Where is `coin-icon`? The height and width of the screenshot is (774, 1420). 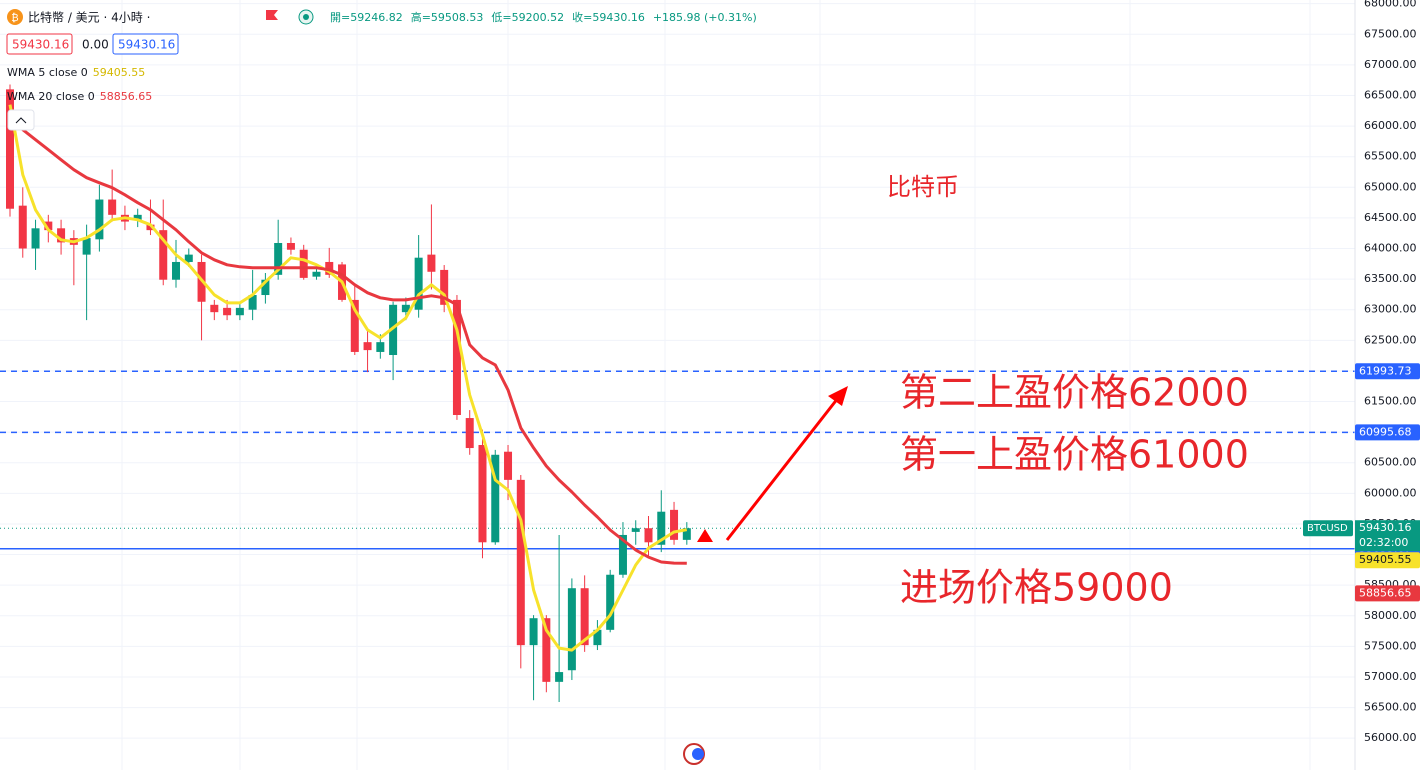 coin-icon is located at coordinates (15, 17).